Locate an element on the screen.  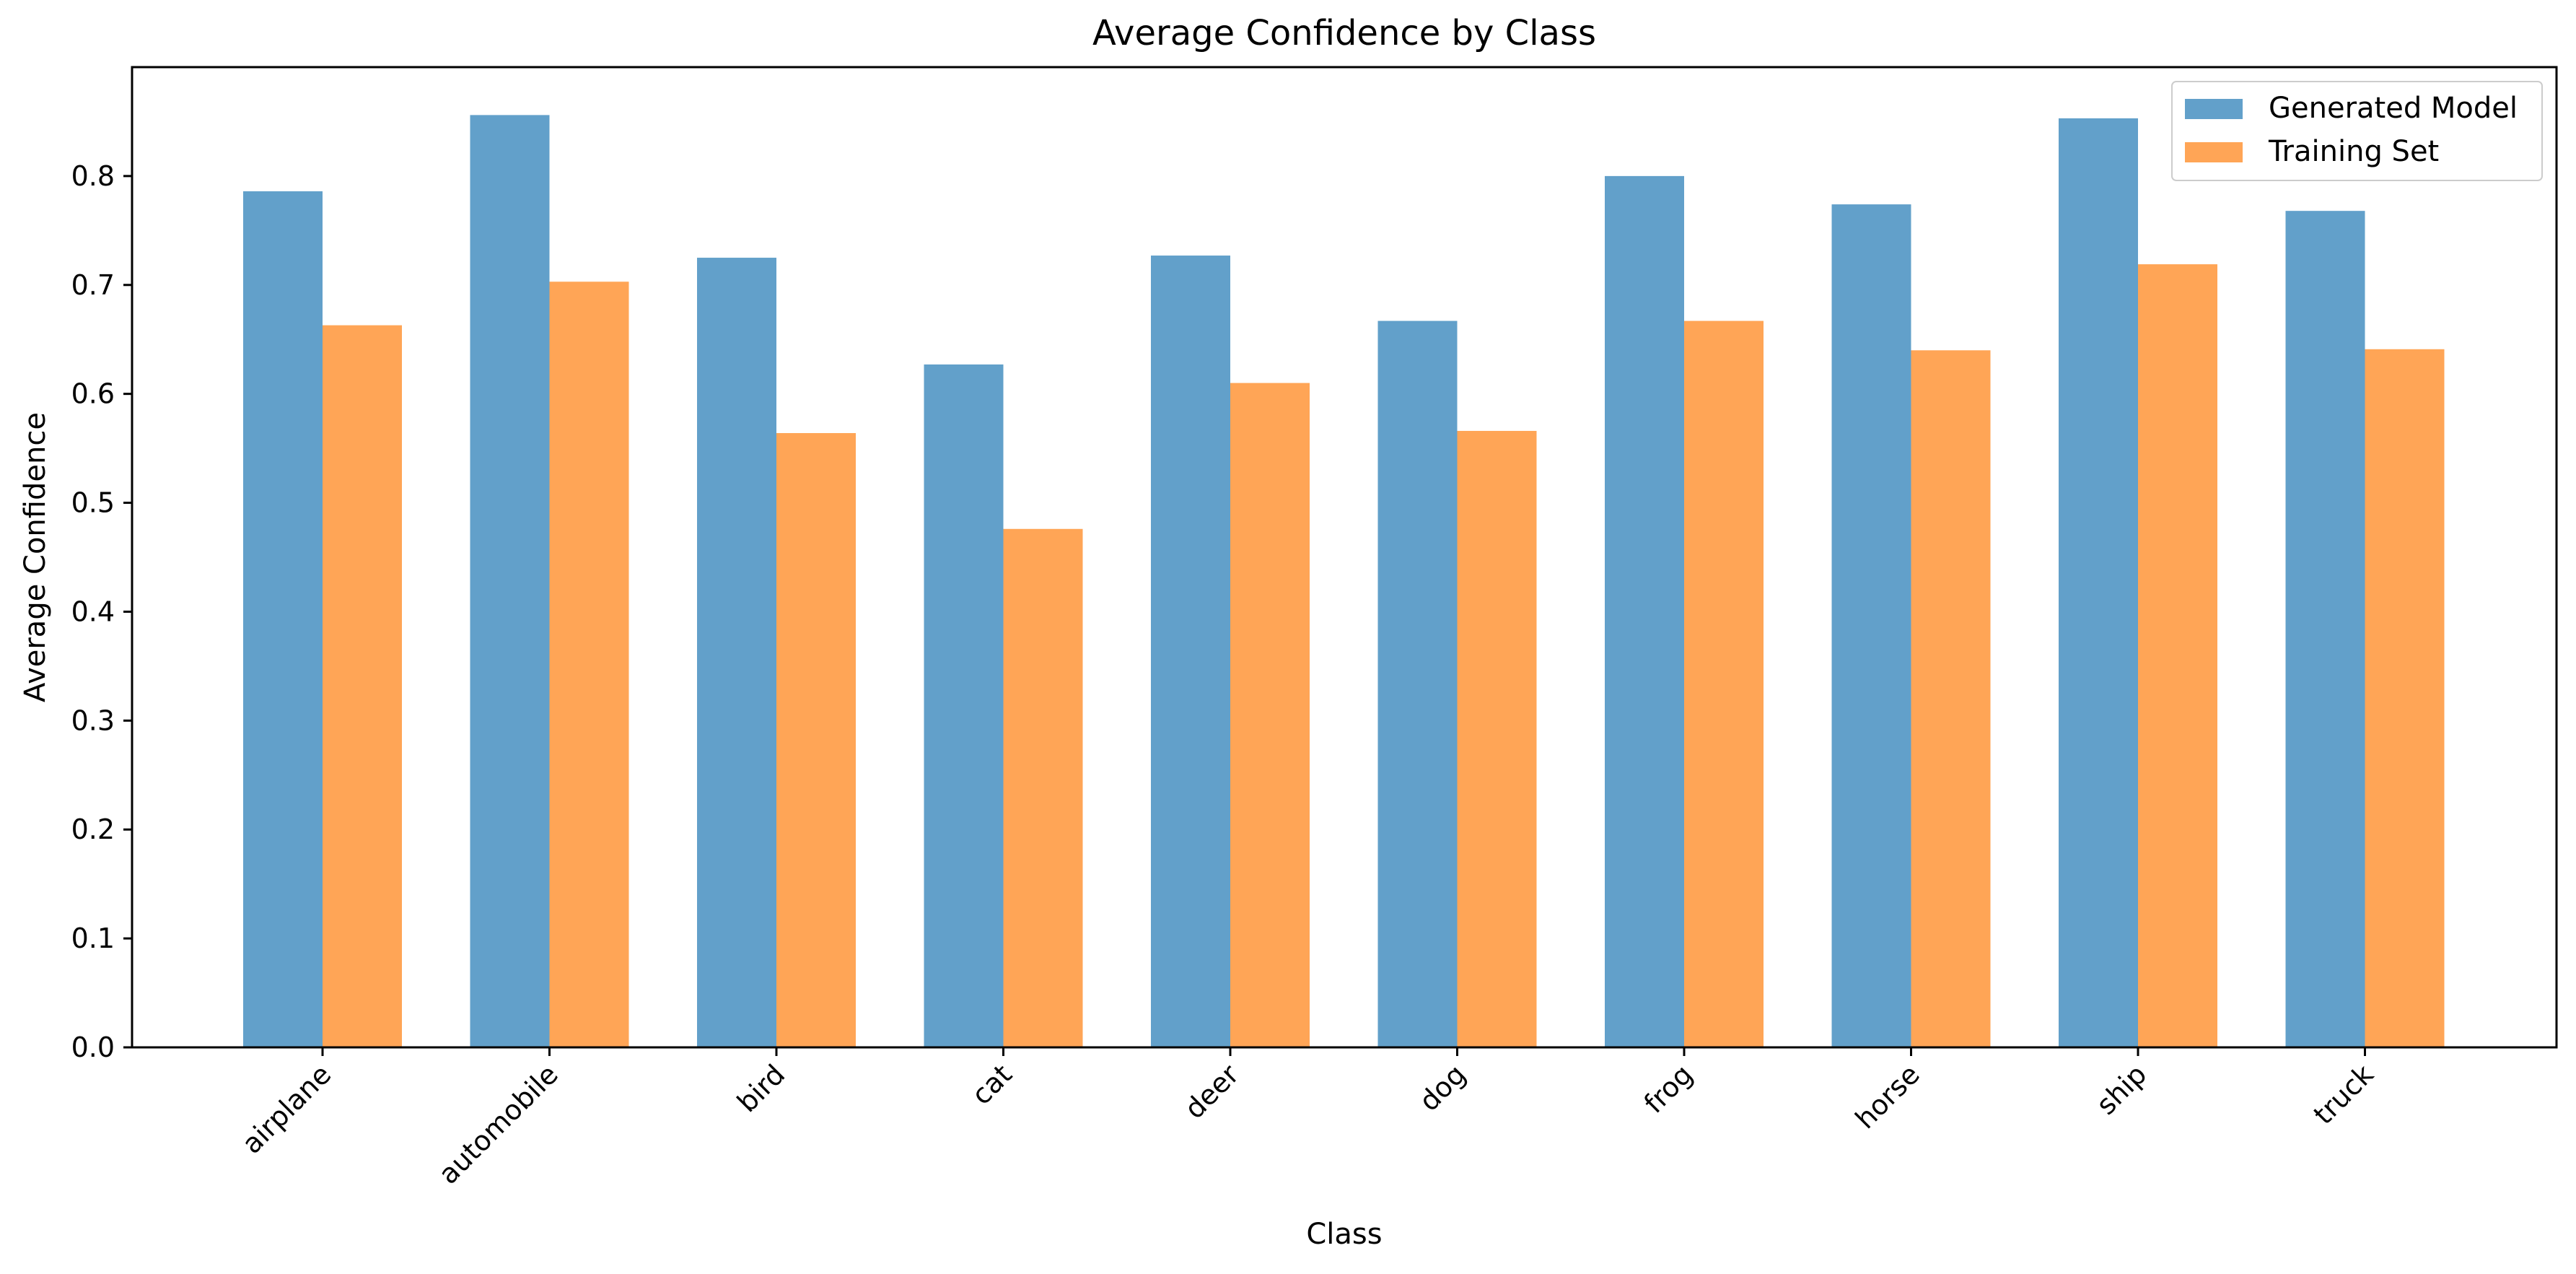
bar-truck-generated-model is located at coordinates (2325, 629).